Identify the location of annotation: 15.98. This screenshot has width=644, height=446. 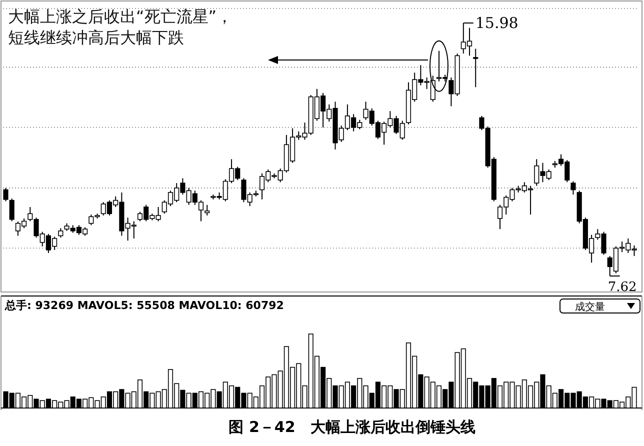
(496, 23).